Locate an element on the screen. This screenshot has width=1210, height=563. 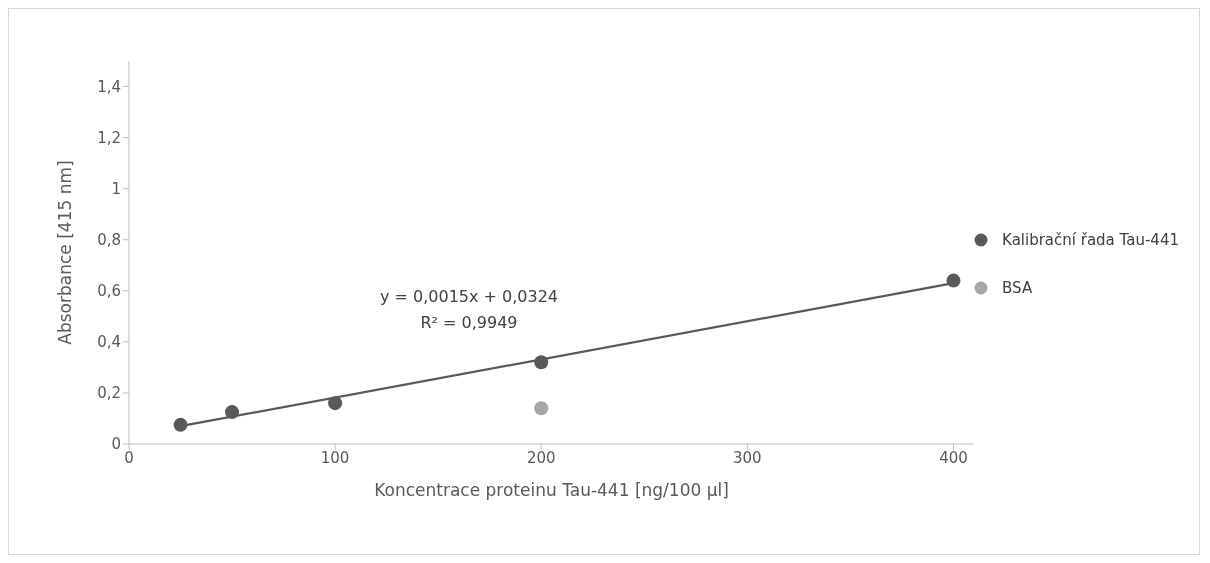
legend-label: Kalibrační řada Tau-441 is located at coordinates (1090, 240).